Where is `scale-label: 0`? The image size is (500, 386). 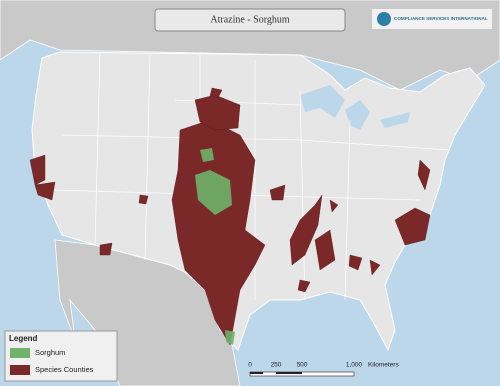 scale-label: 0 is located at coordinates (250, 365).